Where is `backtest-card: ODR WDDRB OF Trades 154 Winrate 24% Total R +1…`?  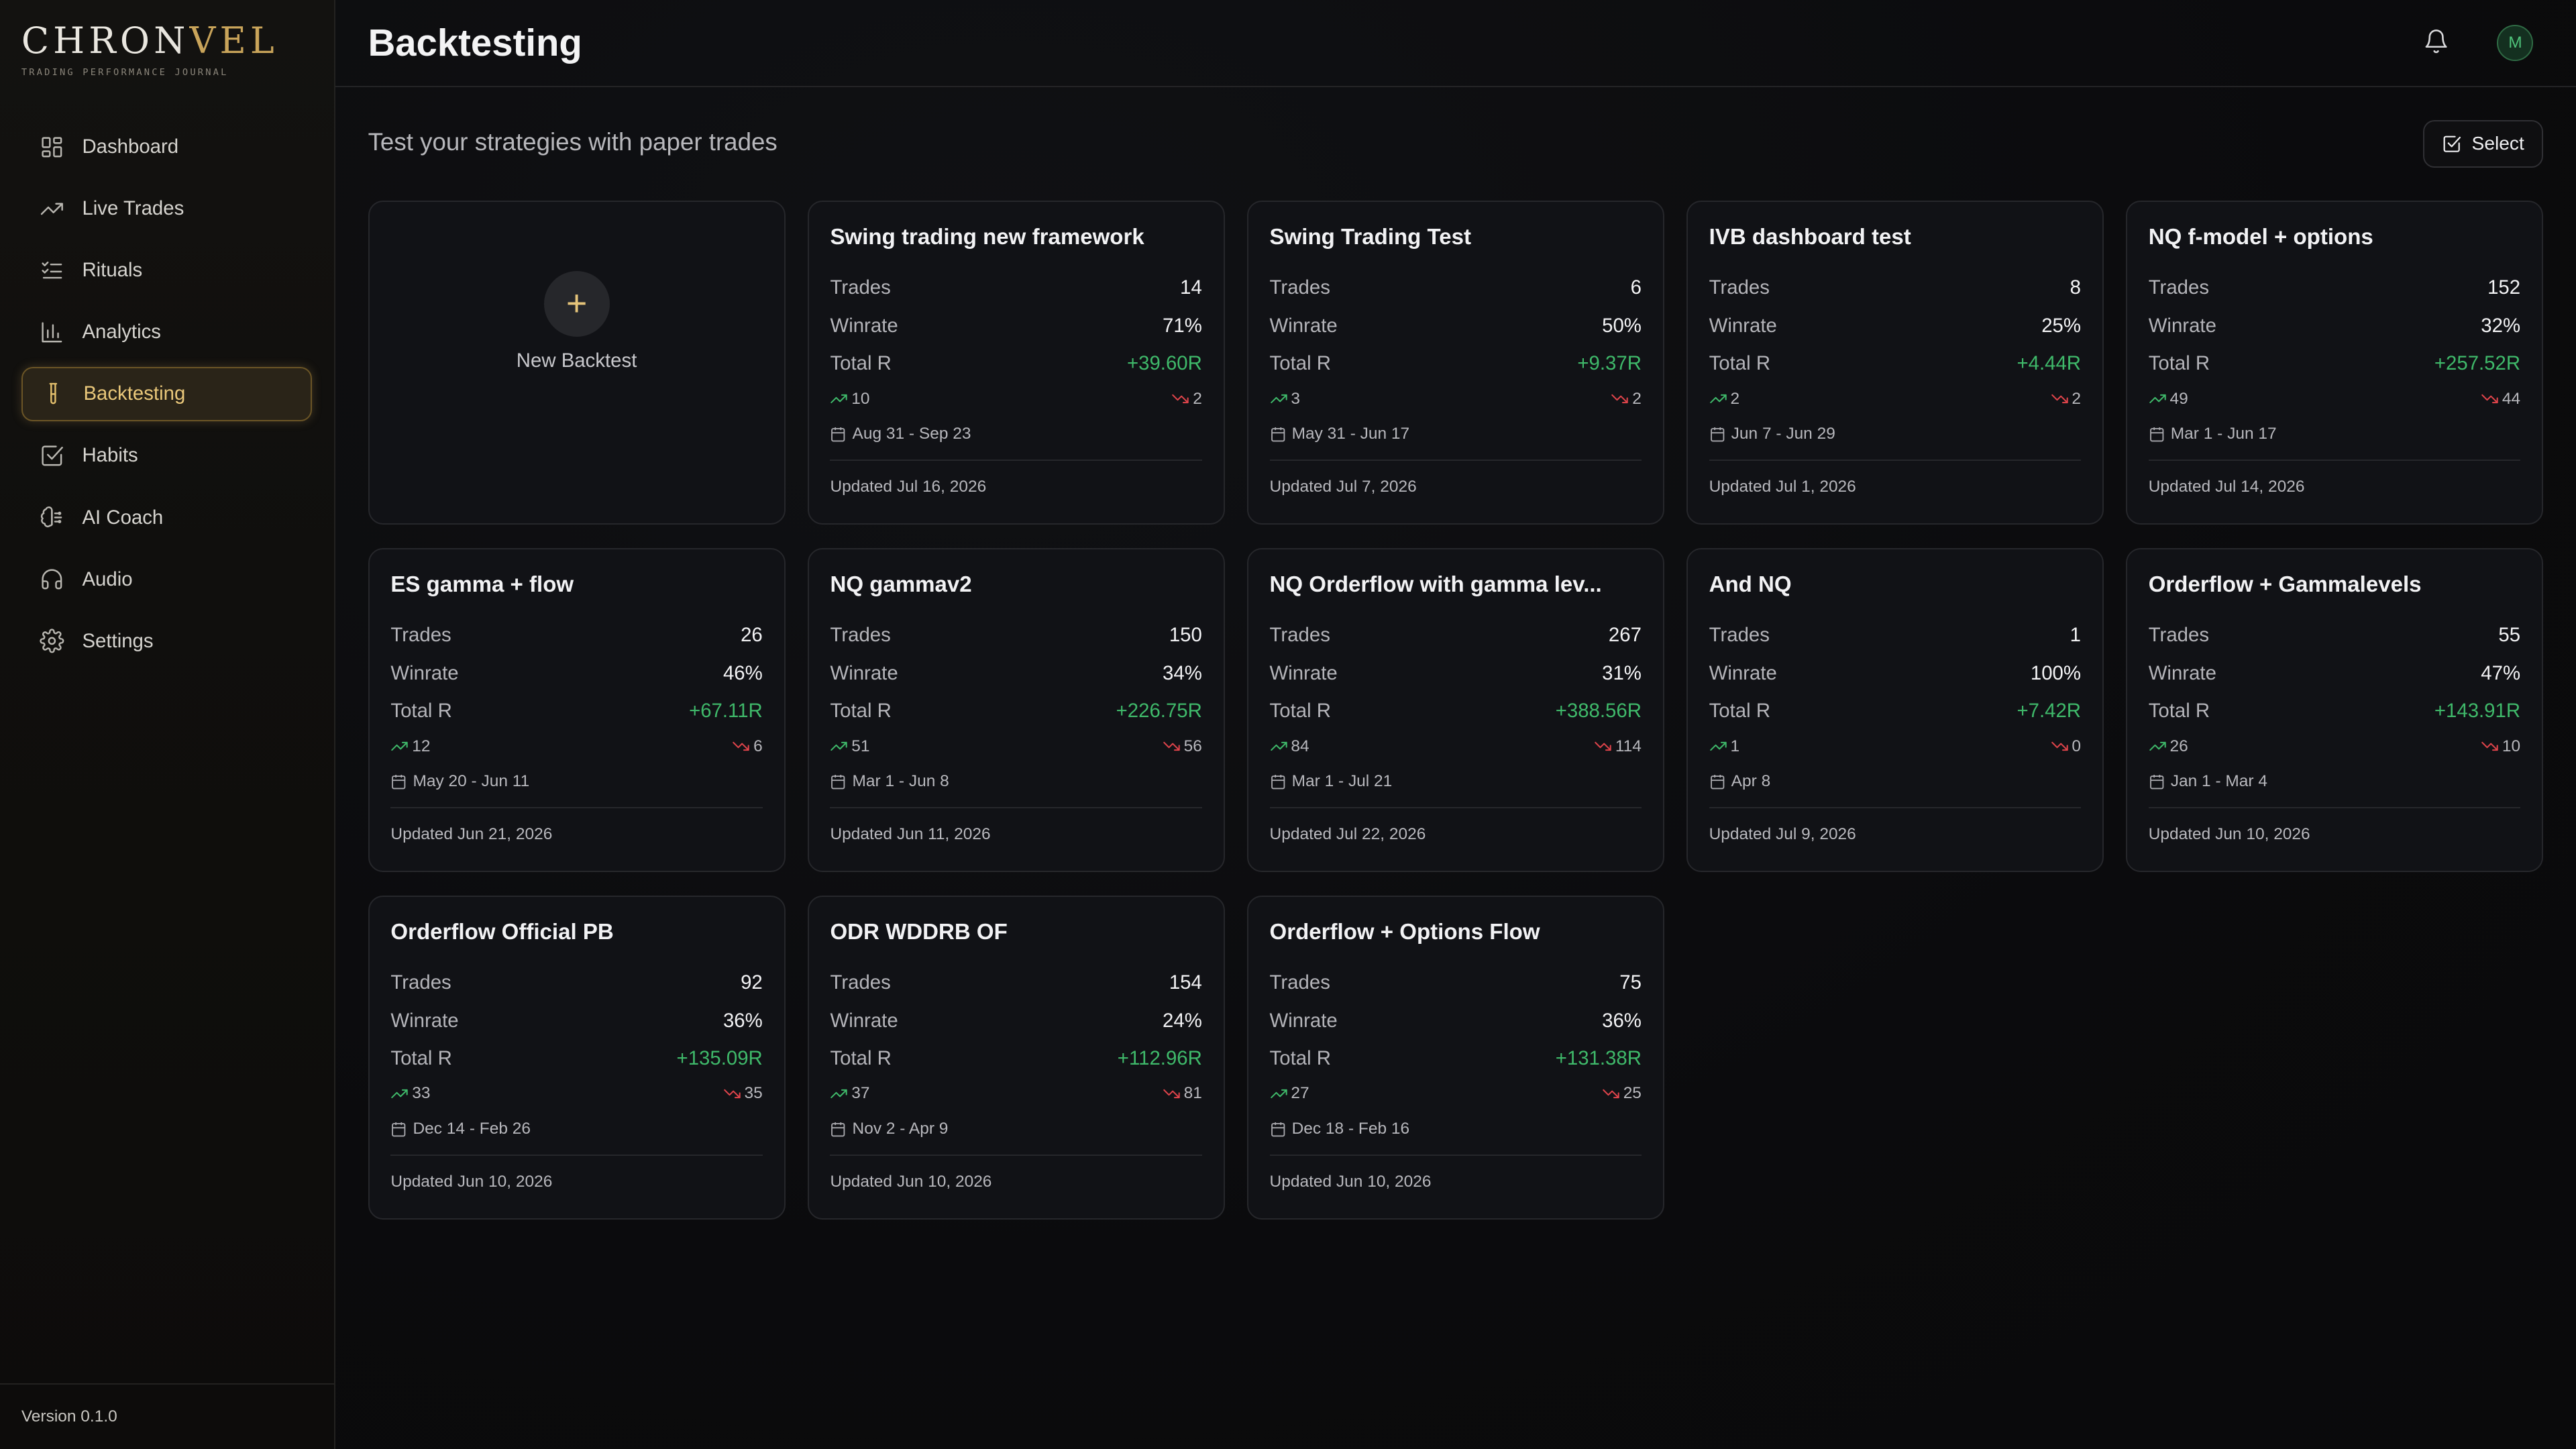
backtest-card: ODR WDDRB OF Trades 154 Winrate 24% Total R +1… is located at coordinates (1016, 1057).